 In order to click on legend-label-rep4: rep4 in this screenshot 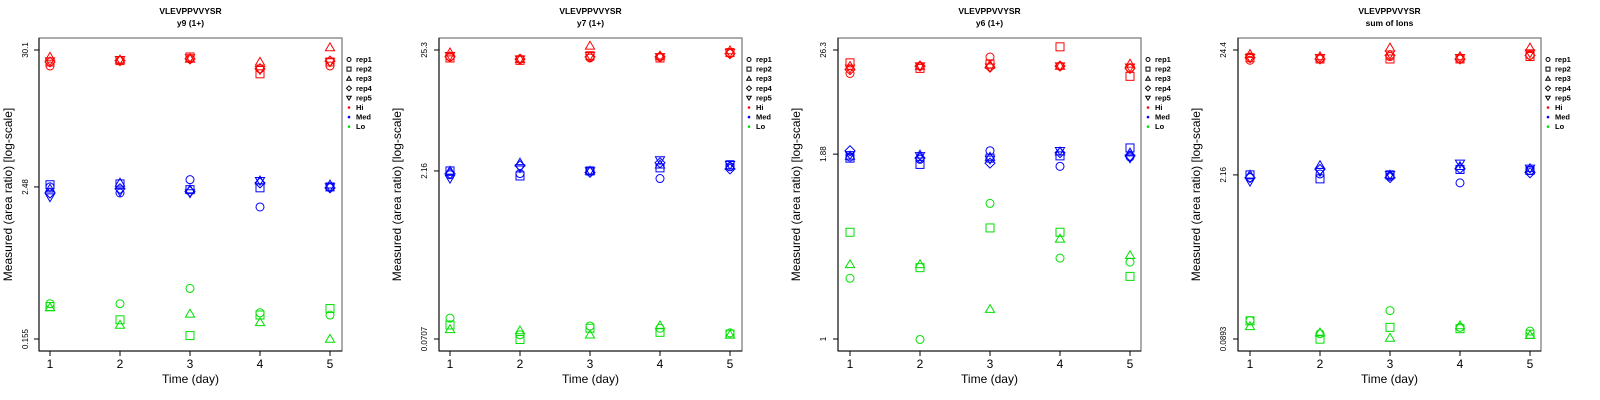, I will do `click(764, 88)`.